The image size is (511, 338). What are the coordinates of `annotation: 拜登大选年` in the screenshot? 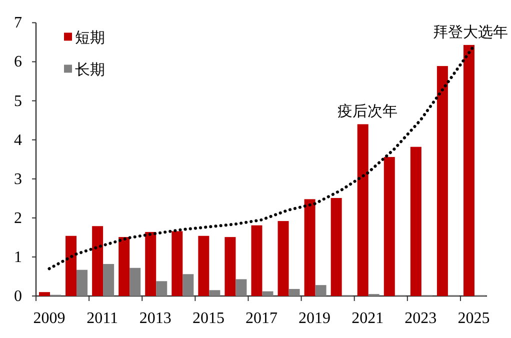 It's located at (470, 31).